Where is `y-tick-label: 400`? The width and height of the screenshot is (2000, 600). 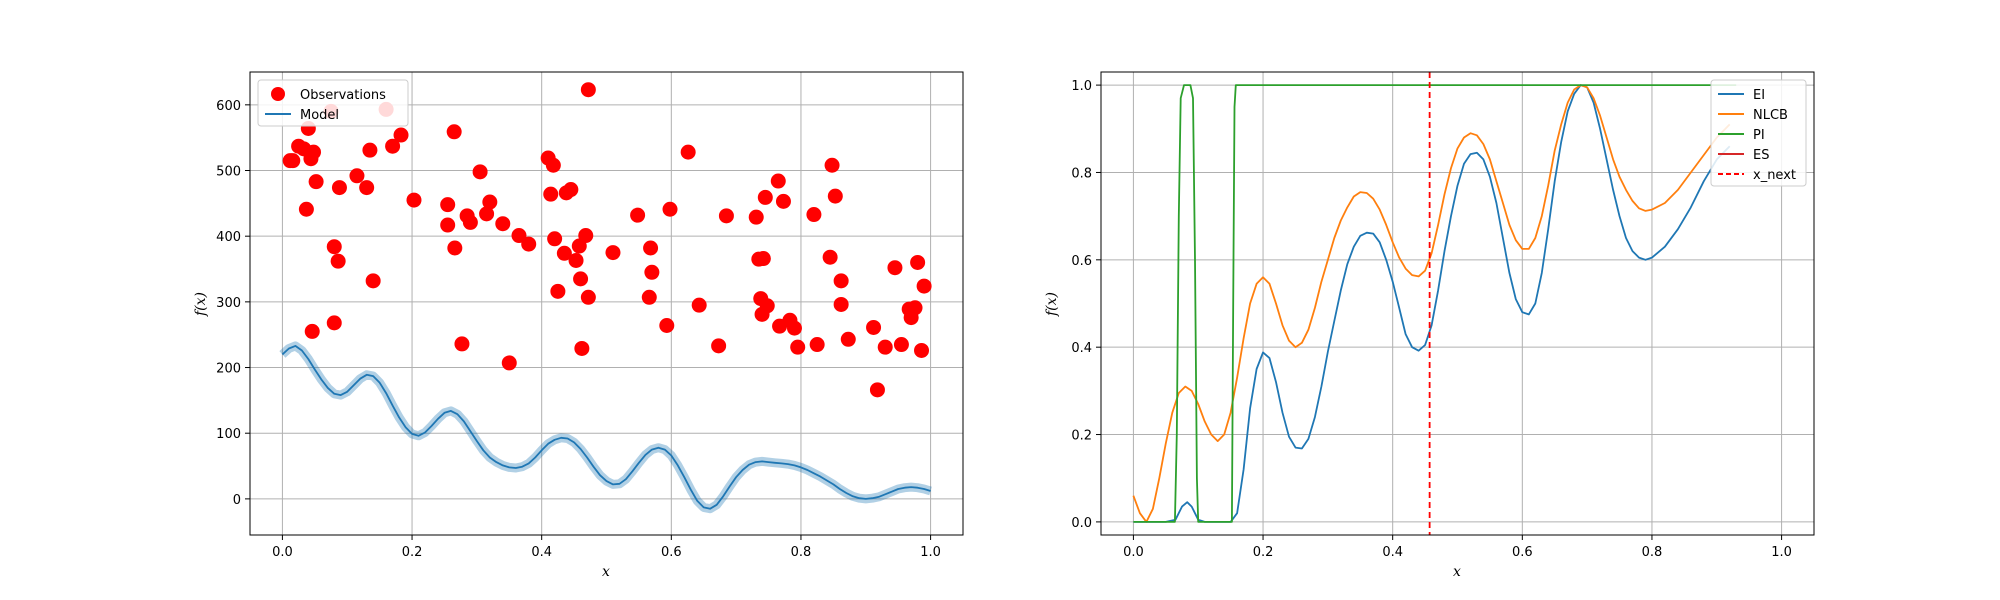
y-tick-label: 400 is located at coordinates (228, 237).